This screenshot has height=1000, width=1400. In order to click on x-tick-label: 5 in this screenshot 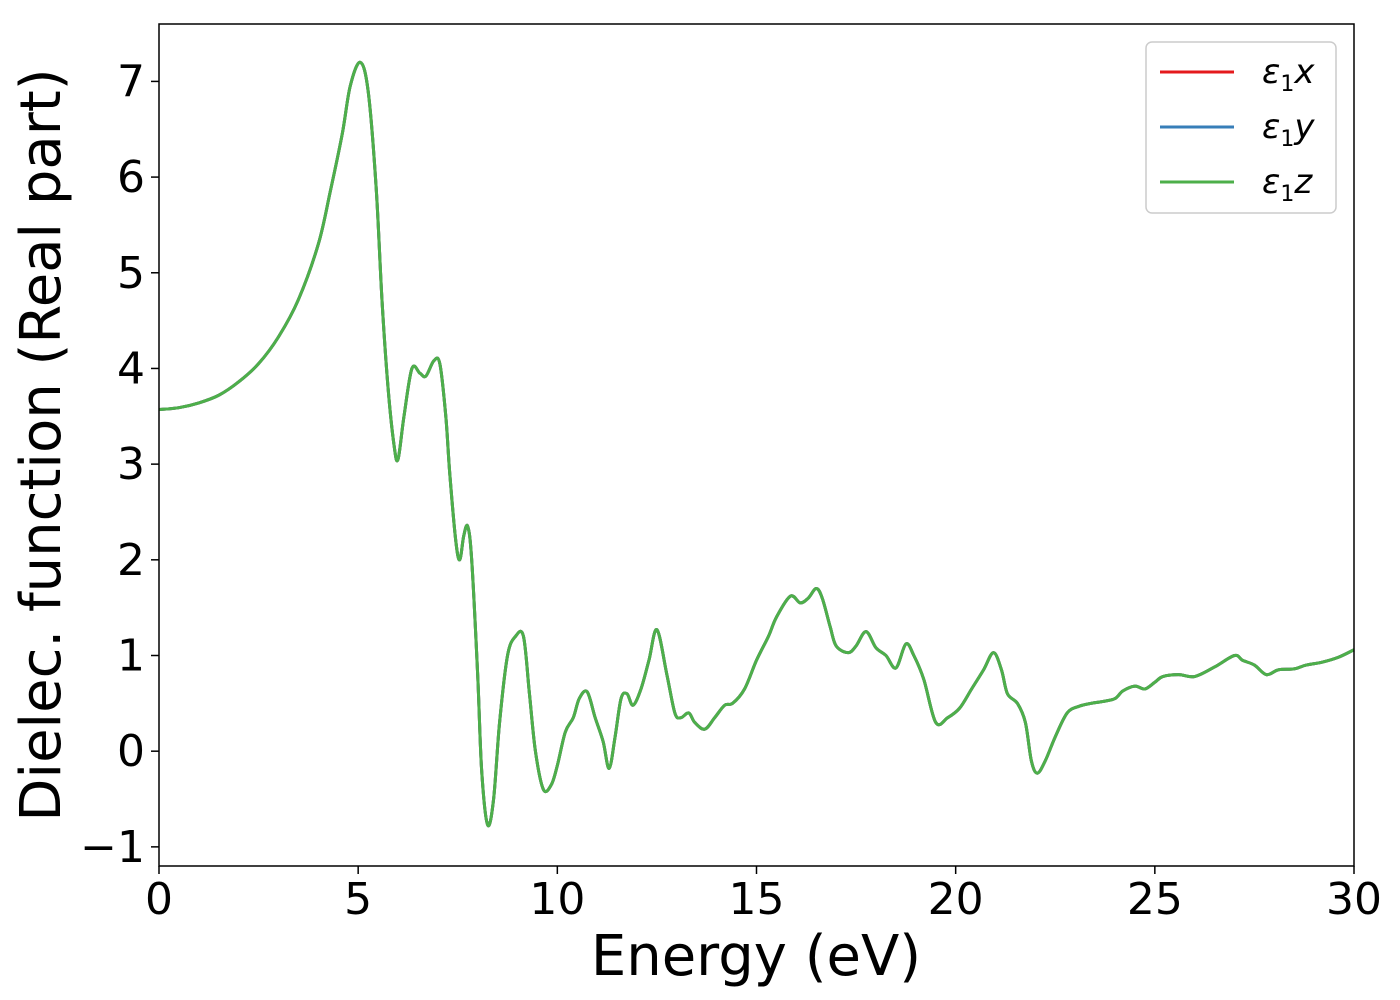, I will do `click(358, 899)`.